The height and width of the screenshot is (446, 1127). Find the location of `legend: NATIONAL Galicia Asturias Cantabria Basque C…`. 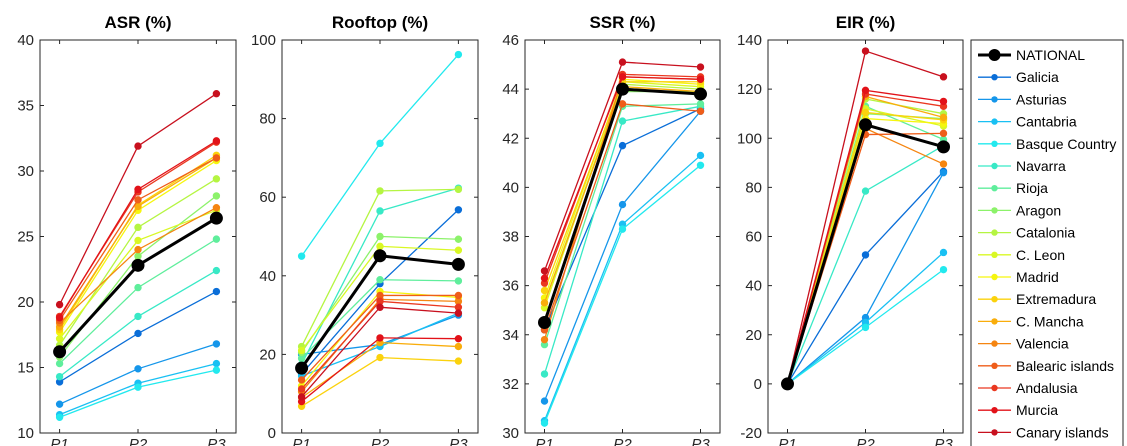

legend: NATIONAL Galicia Asturias Cantabria Basque C… is located at coordinates (1047, 242).